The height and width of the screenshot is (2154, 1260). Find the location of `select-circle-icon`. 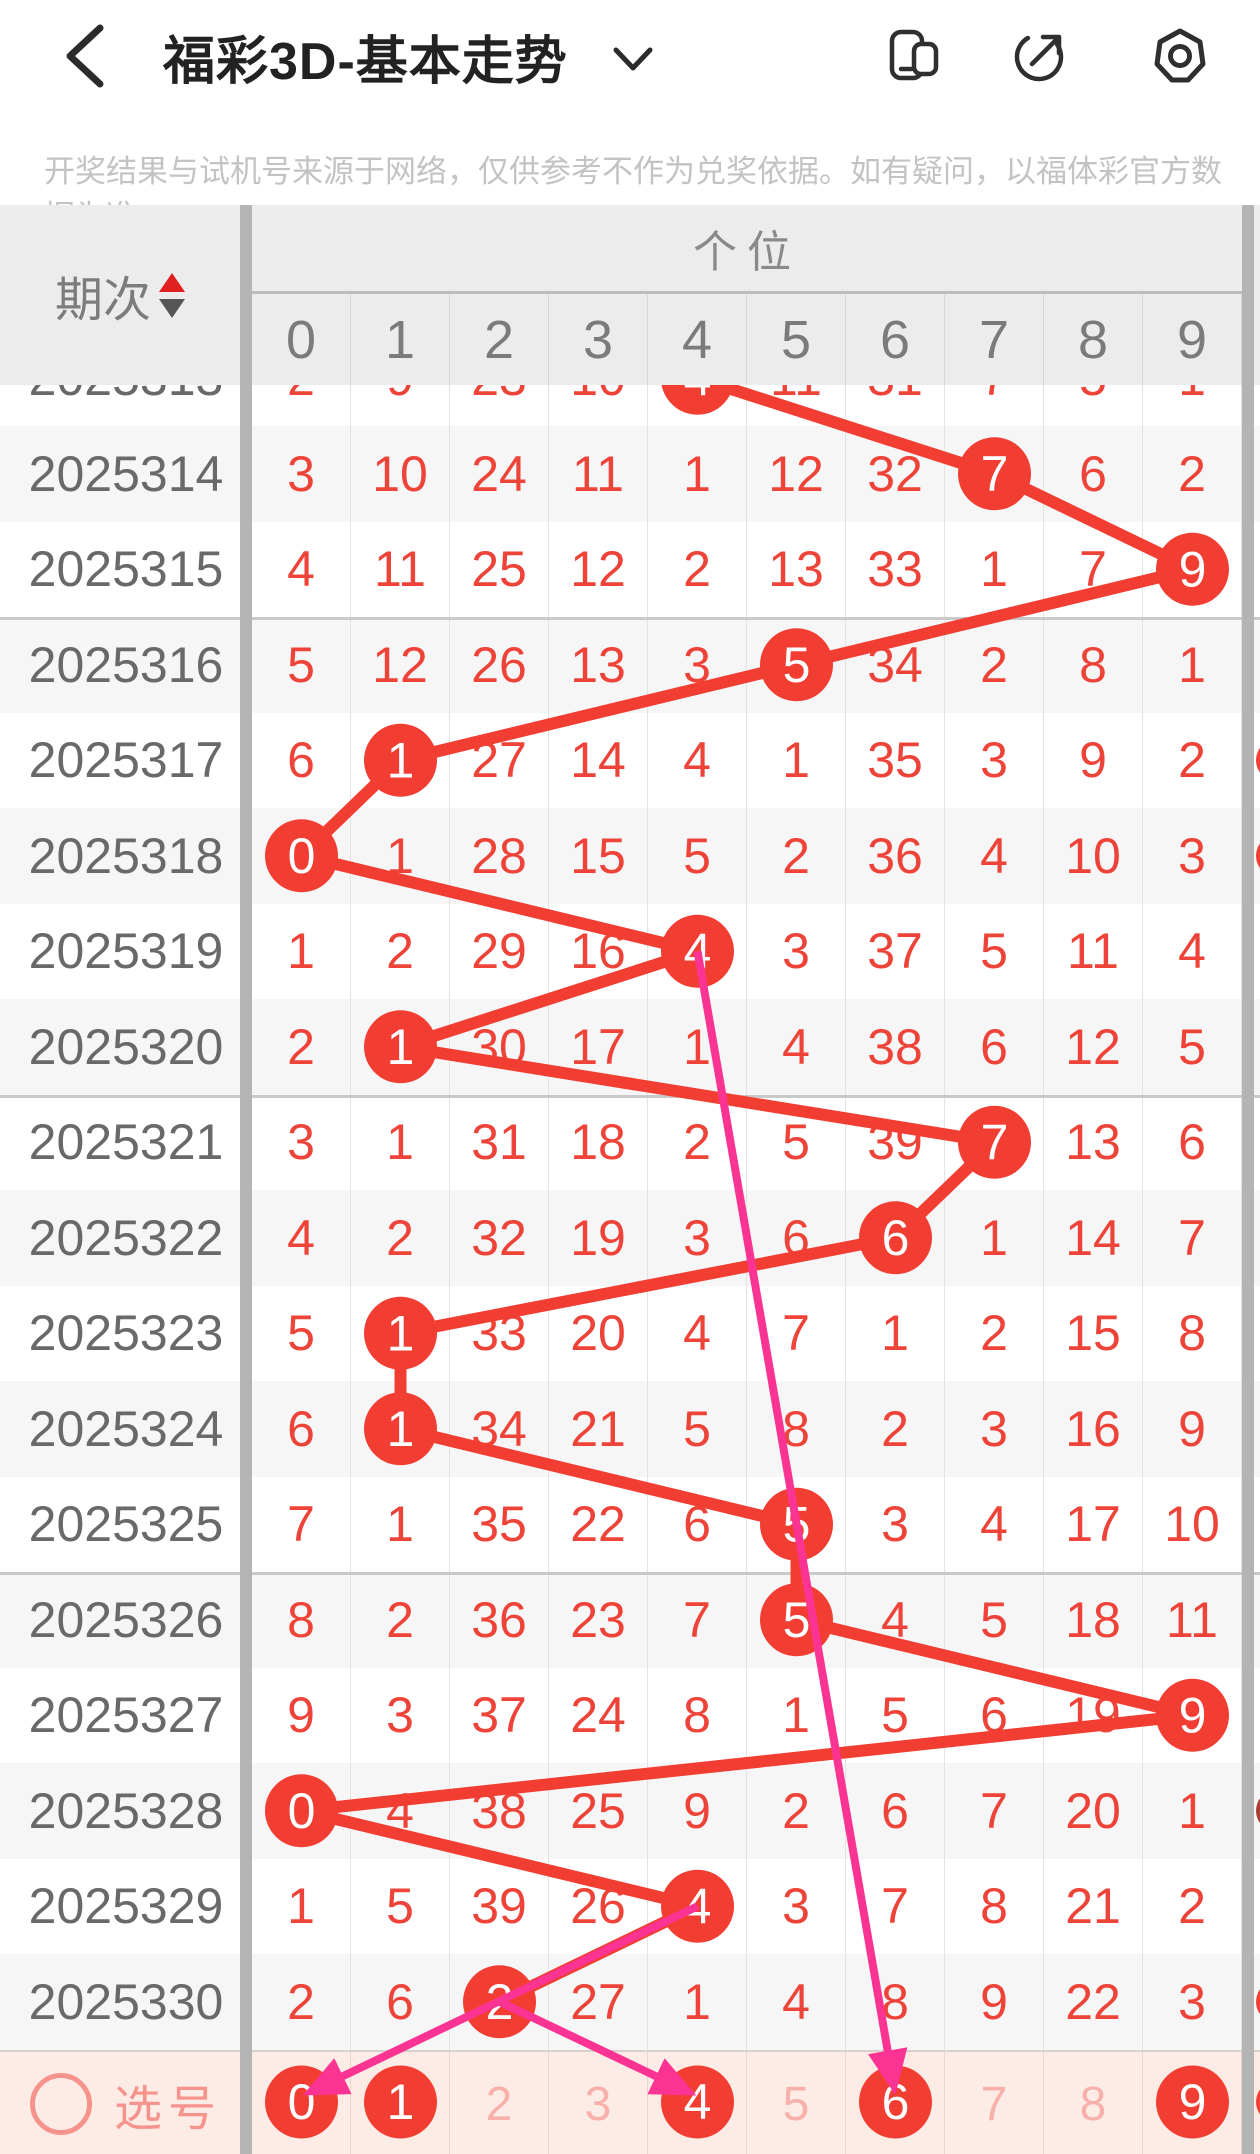

select-circle-icon is located at coordinates (60, 2104).